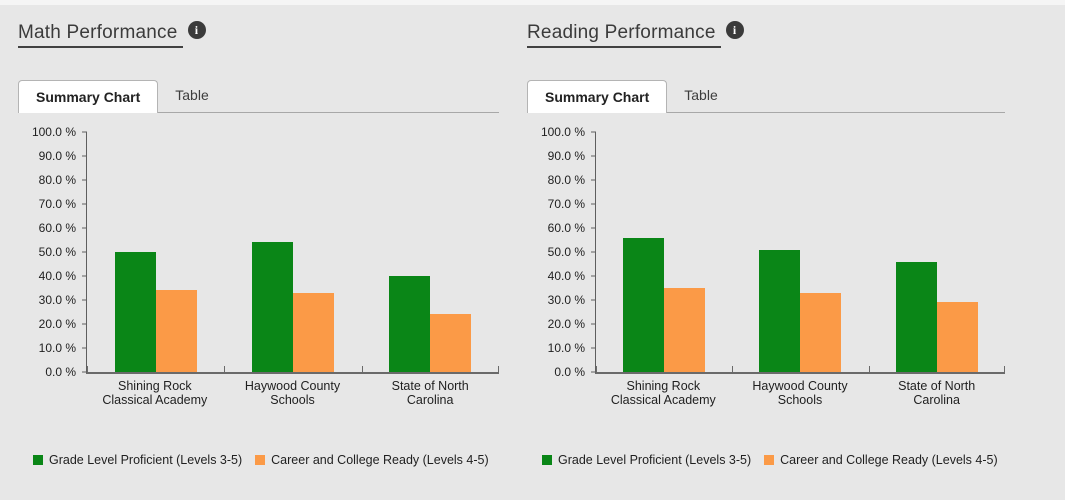  I want to click on page-top-highlight, so click(532, 2).